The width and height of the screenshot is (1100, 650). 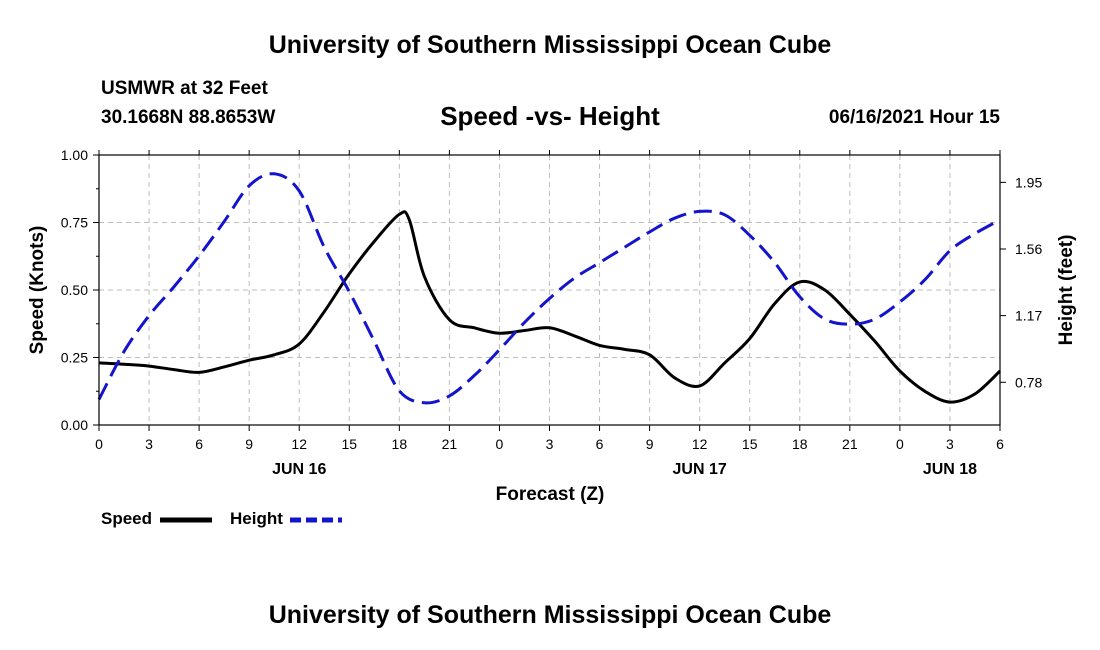 What do you see at coordinates (1066, 290) in the screenshot?
I see `y2-axis-label: Height (feet)` at bounding box center [1066, 290].